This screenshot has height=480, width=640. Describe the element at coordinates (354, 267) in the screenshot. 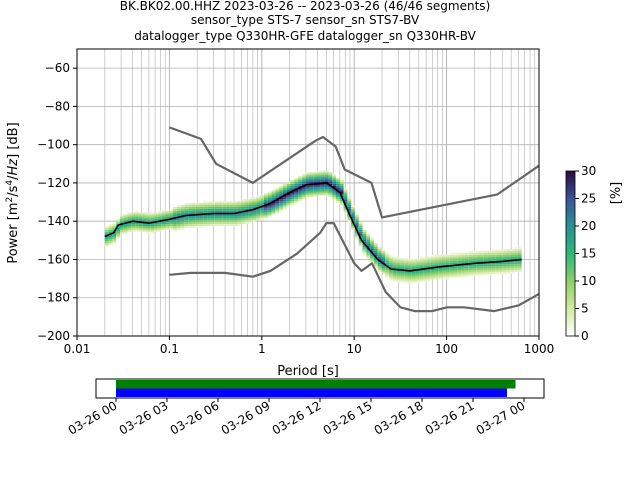

I see `noise-model-line` at that location.